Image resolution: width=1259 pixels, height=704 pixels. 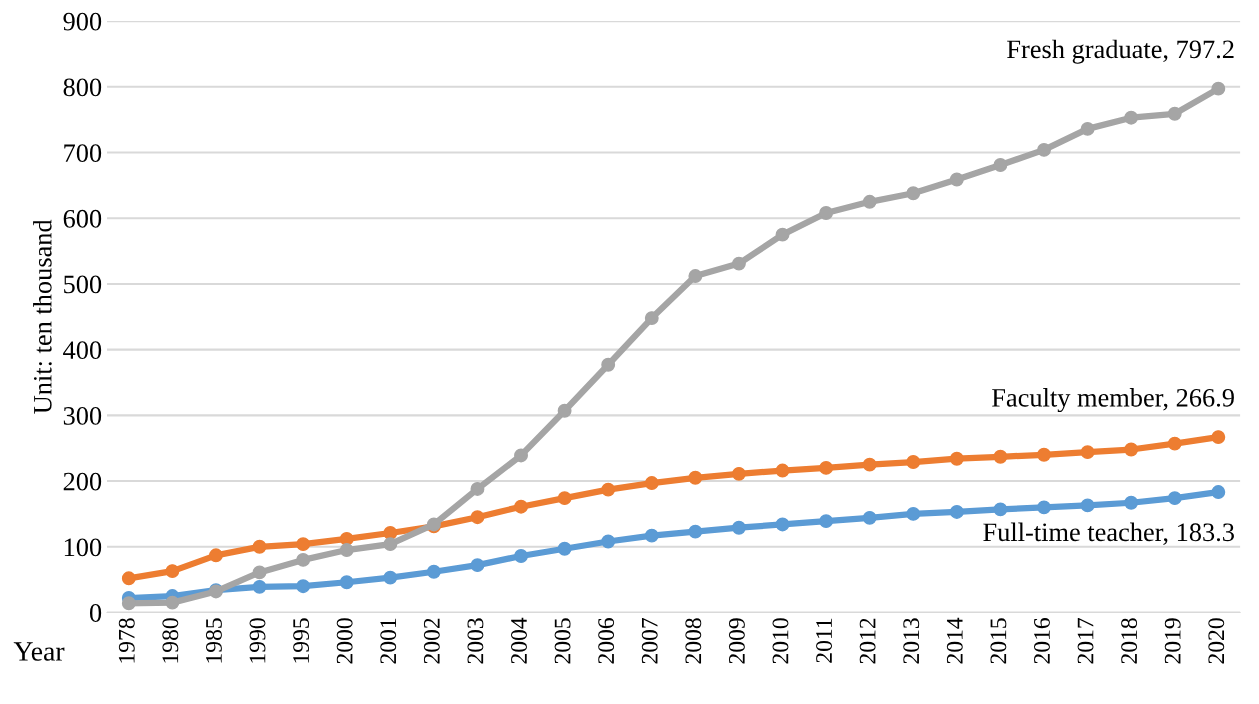 I want to click on x-tick-label: 2014, so click(x=954, y=640).